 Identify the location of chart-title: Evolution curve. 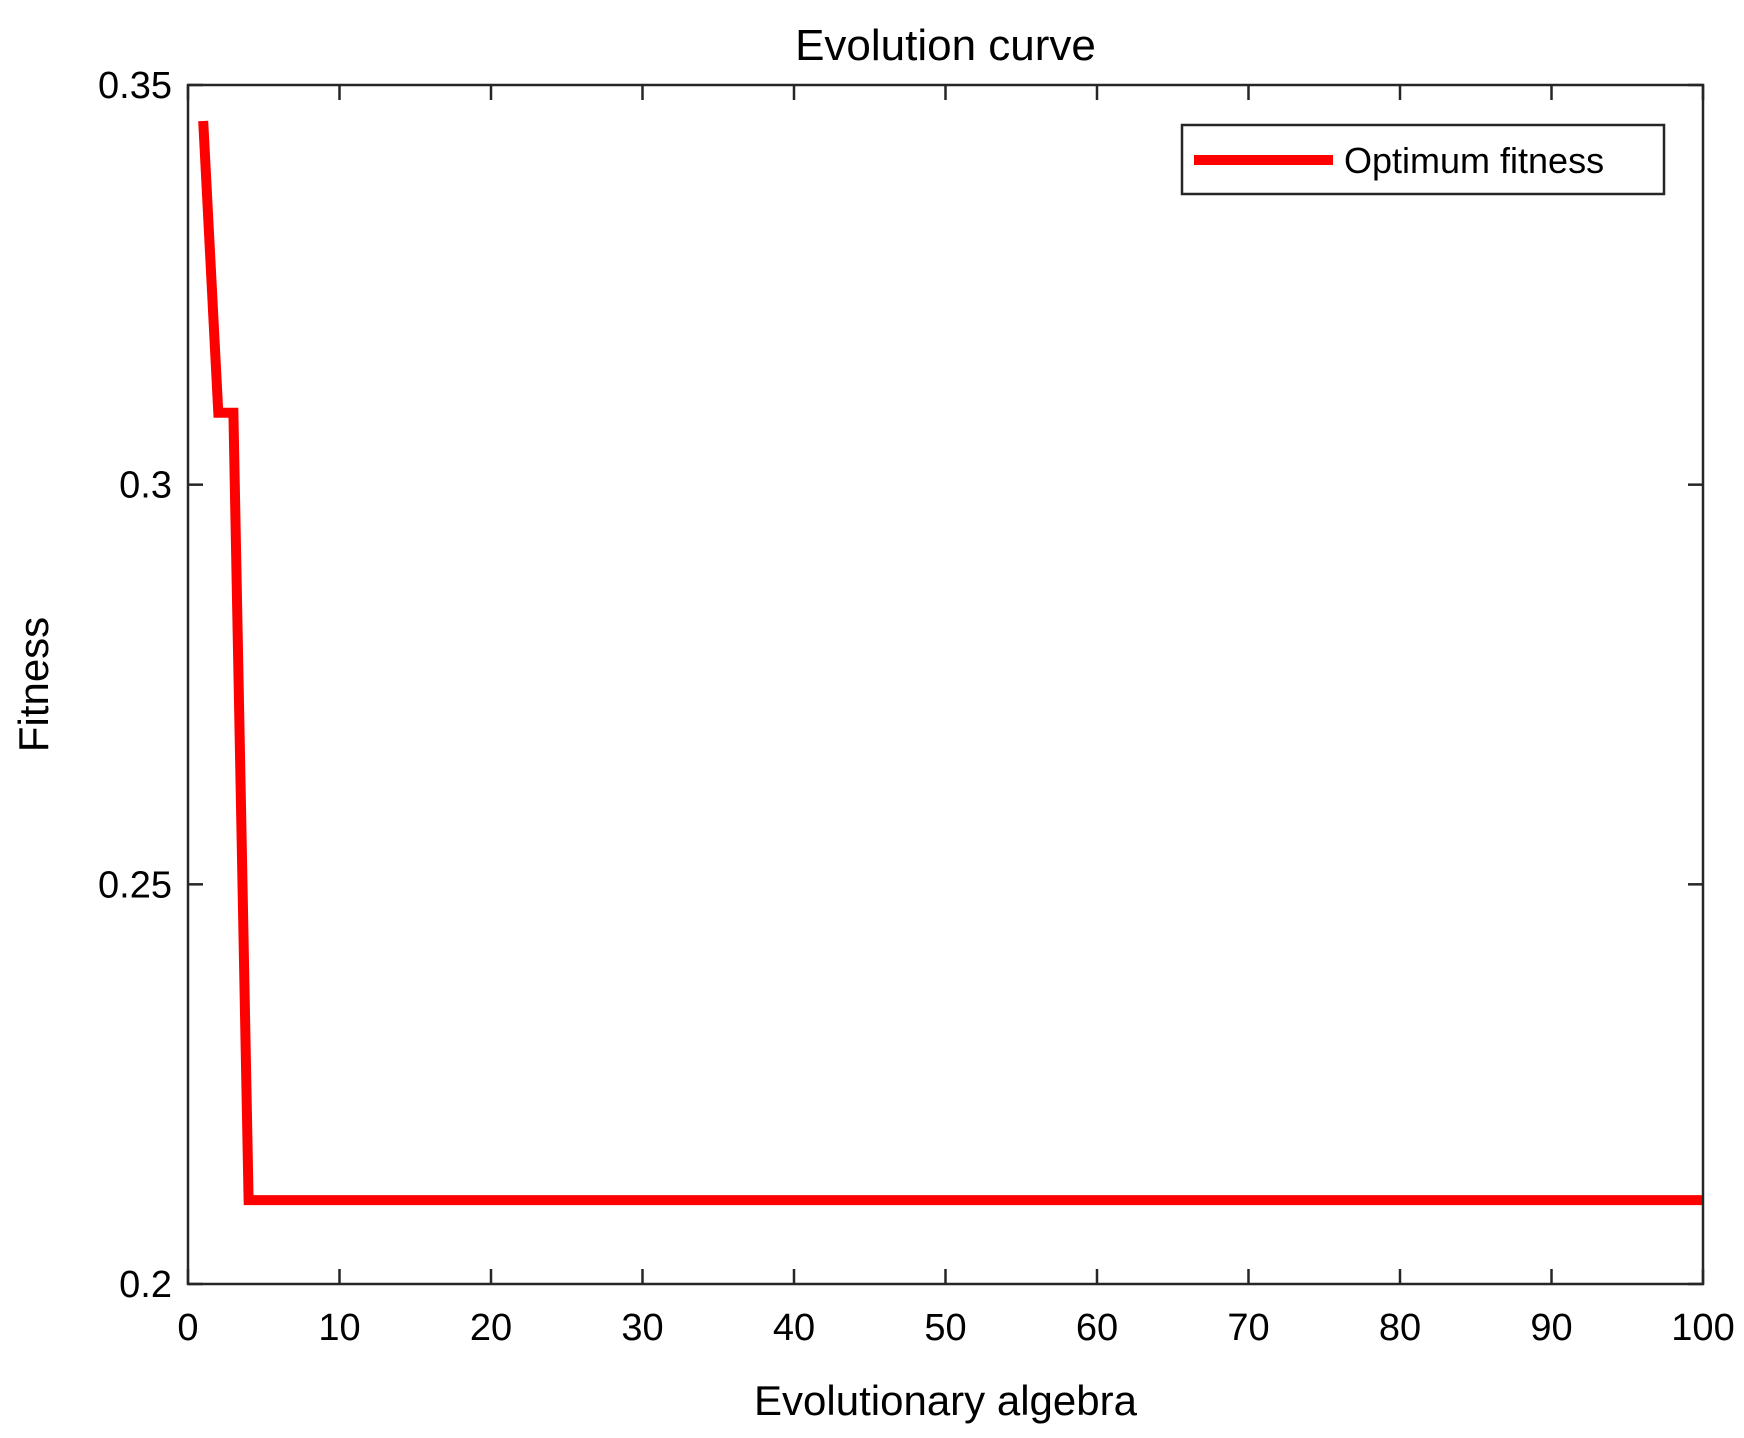
(945, 45).